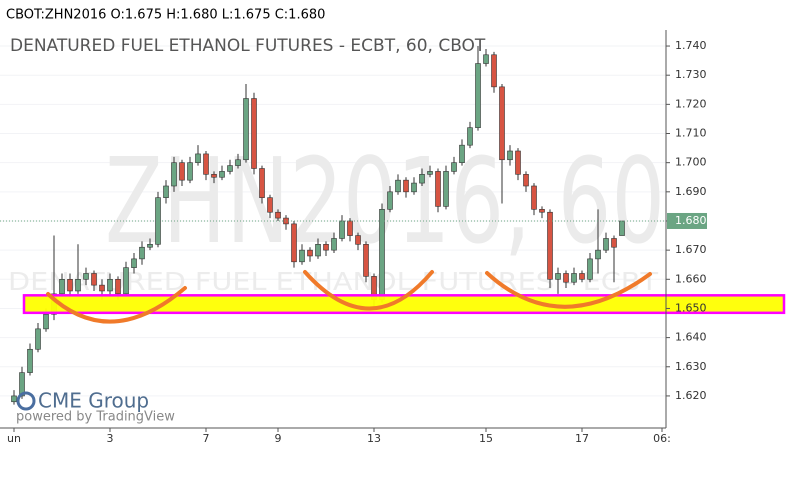 The width and height of the screenshot is (786, 482). I want to click on y-tick-label: 1.740, so click(691, 45).